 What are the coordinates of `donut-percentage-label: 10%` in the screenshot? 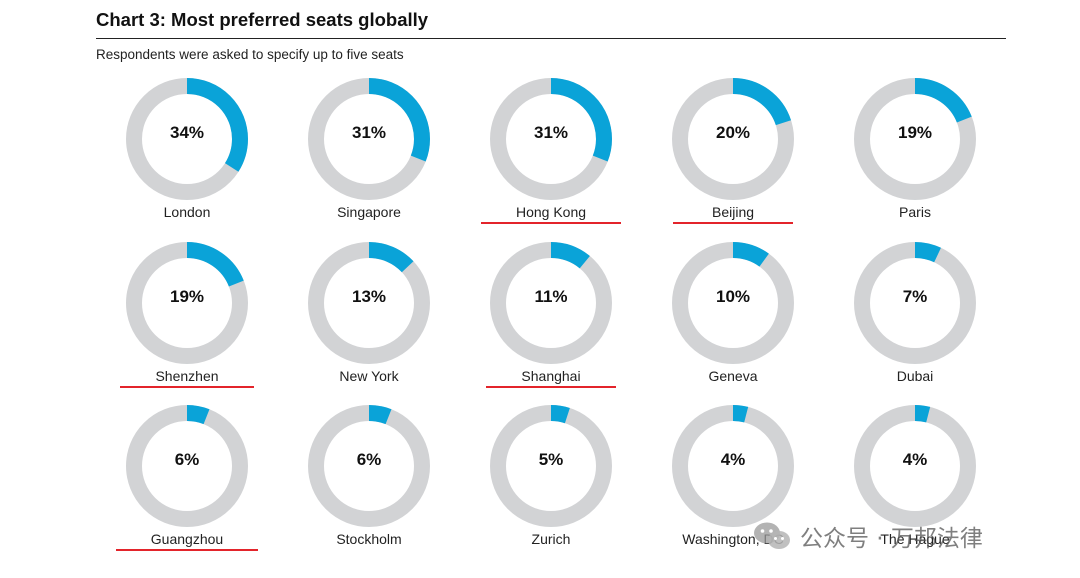 It's located at (733, 296).